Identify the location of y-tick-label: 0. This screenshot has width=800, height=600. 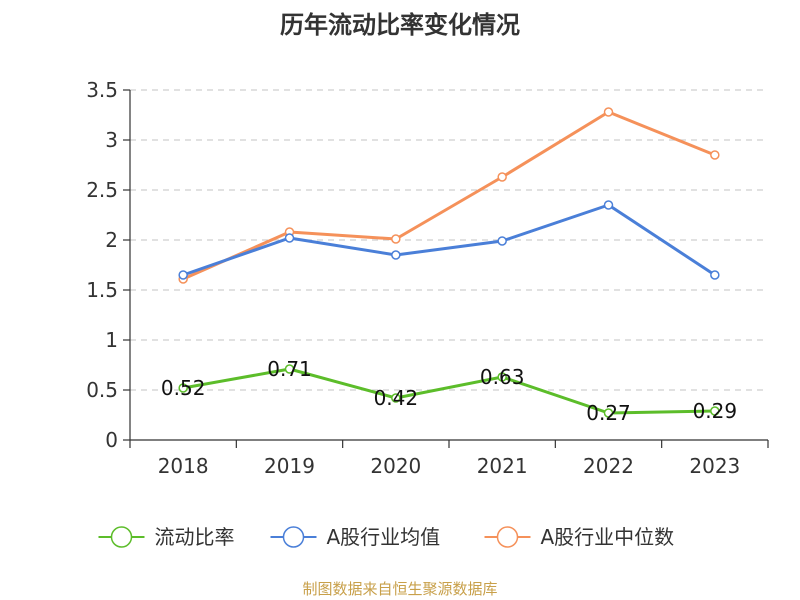
(111, 440).